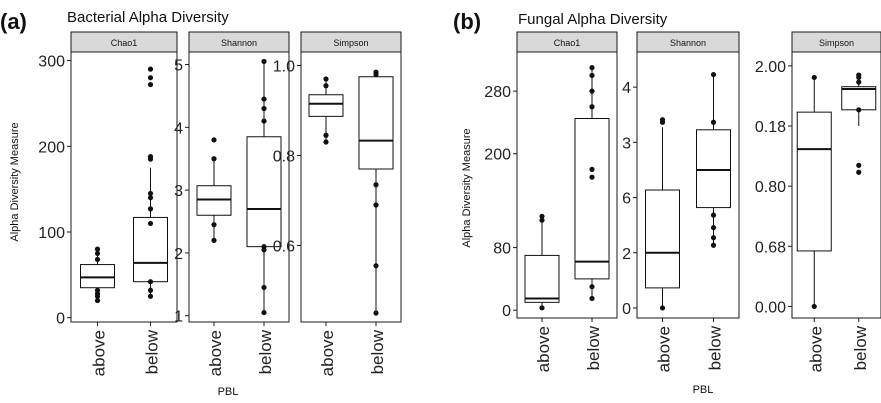 Image resolution: width=881 pixels, height=403 pixels. Describe the element at coordinates (502, 249) in the screenshot. I see `y-tick-label: 80` at that location.